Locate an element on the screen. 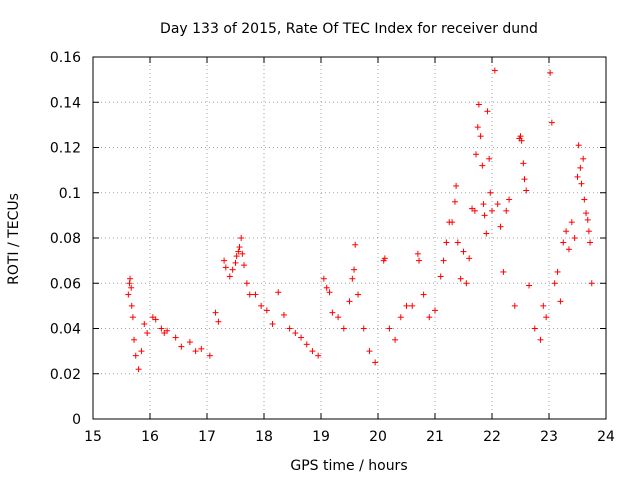  y-tick-label: 0.1 is located at coordinates (70, 194).